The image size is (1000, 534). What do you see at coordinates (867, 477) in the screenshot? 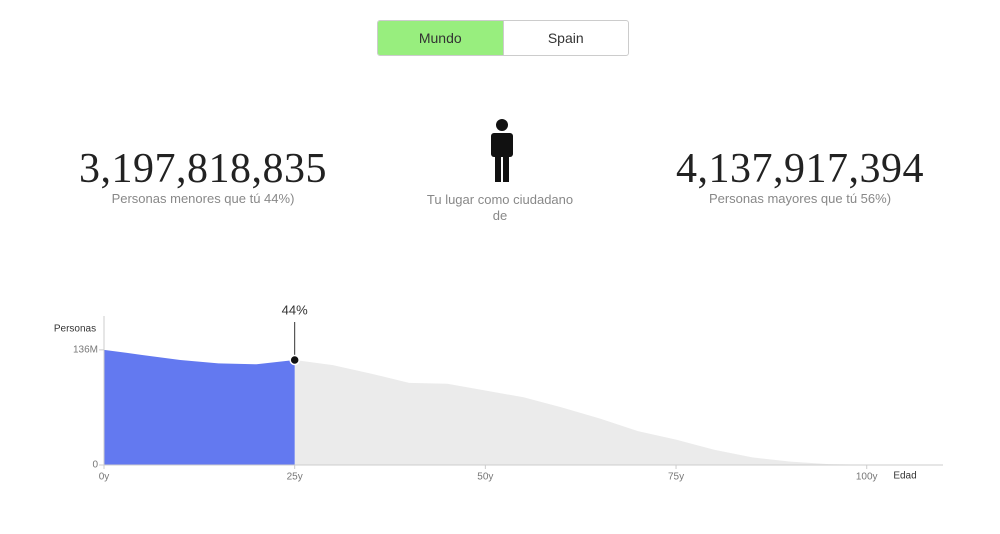
I see `x-tick-label: 100y` at bounding box center [867, 477].